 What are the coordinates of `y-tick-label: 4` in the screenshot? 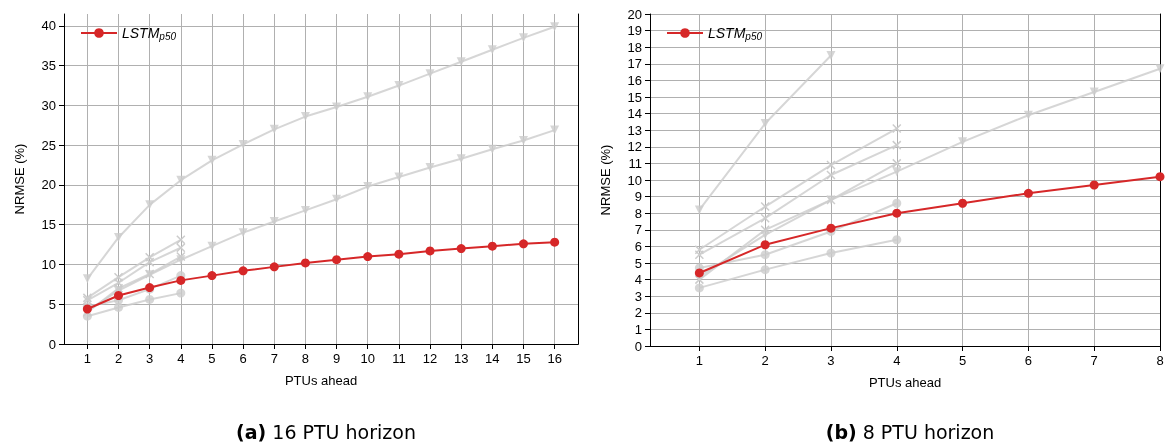 It's located at (638, 280).